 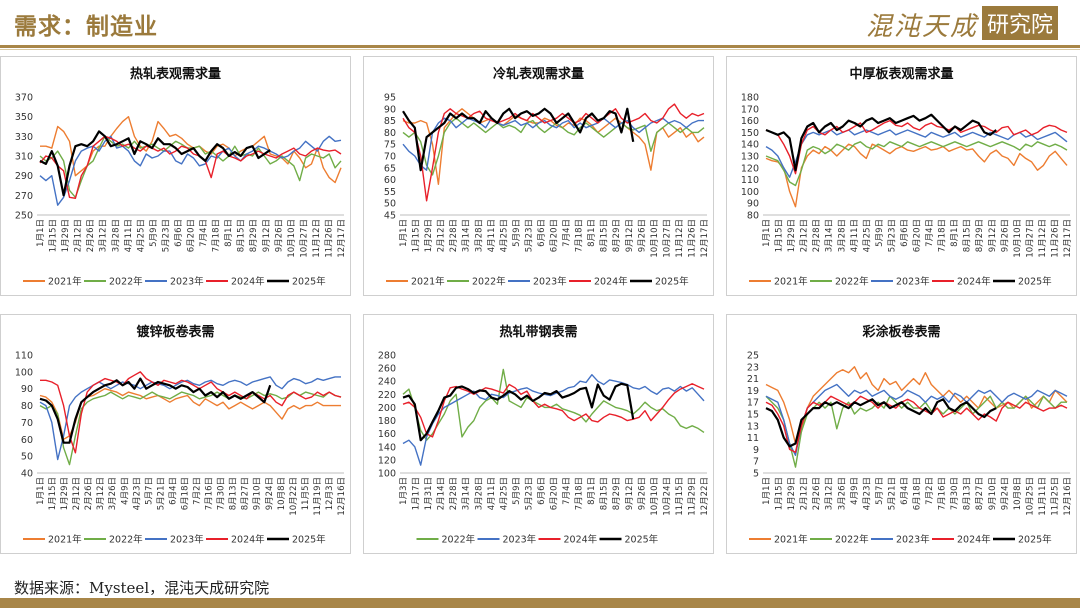 I want to click on x-tick-label: 11月12日, so click(x=1043, y=238).